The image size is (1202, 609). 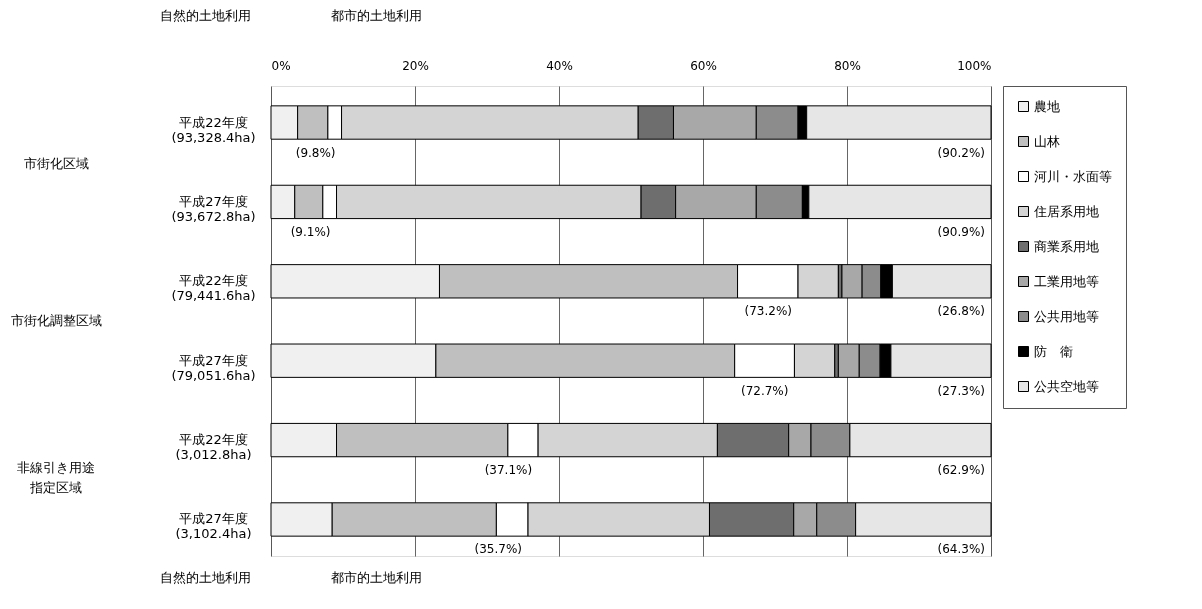 I want to click on x-tick-label: 60%, so click(x=703, y=65).